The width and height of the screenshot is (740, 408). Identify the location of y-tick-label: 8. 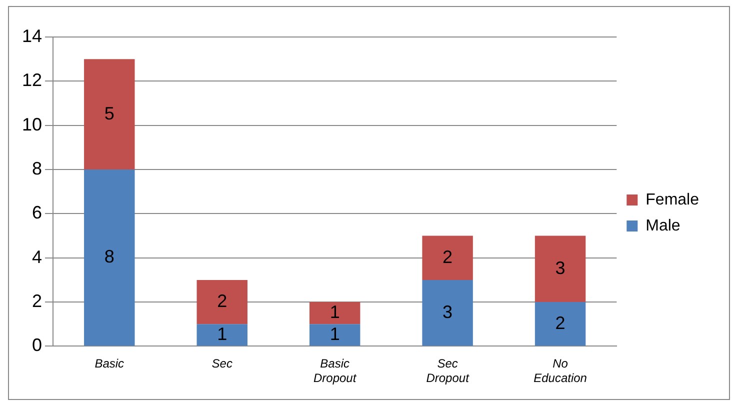
(37, 168).